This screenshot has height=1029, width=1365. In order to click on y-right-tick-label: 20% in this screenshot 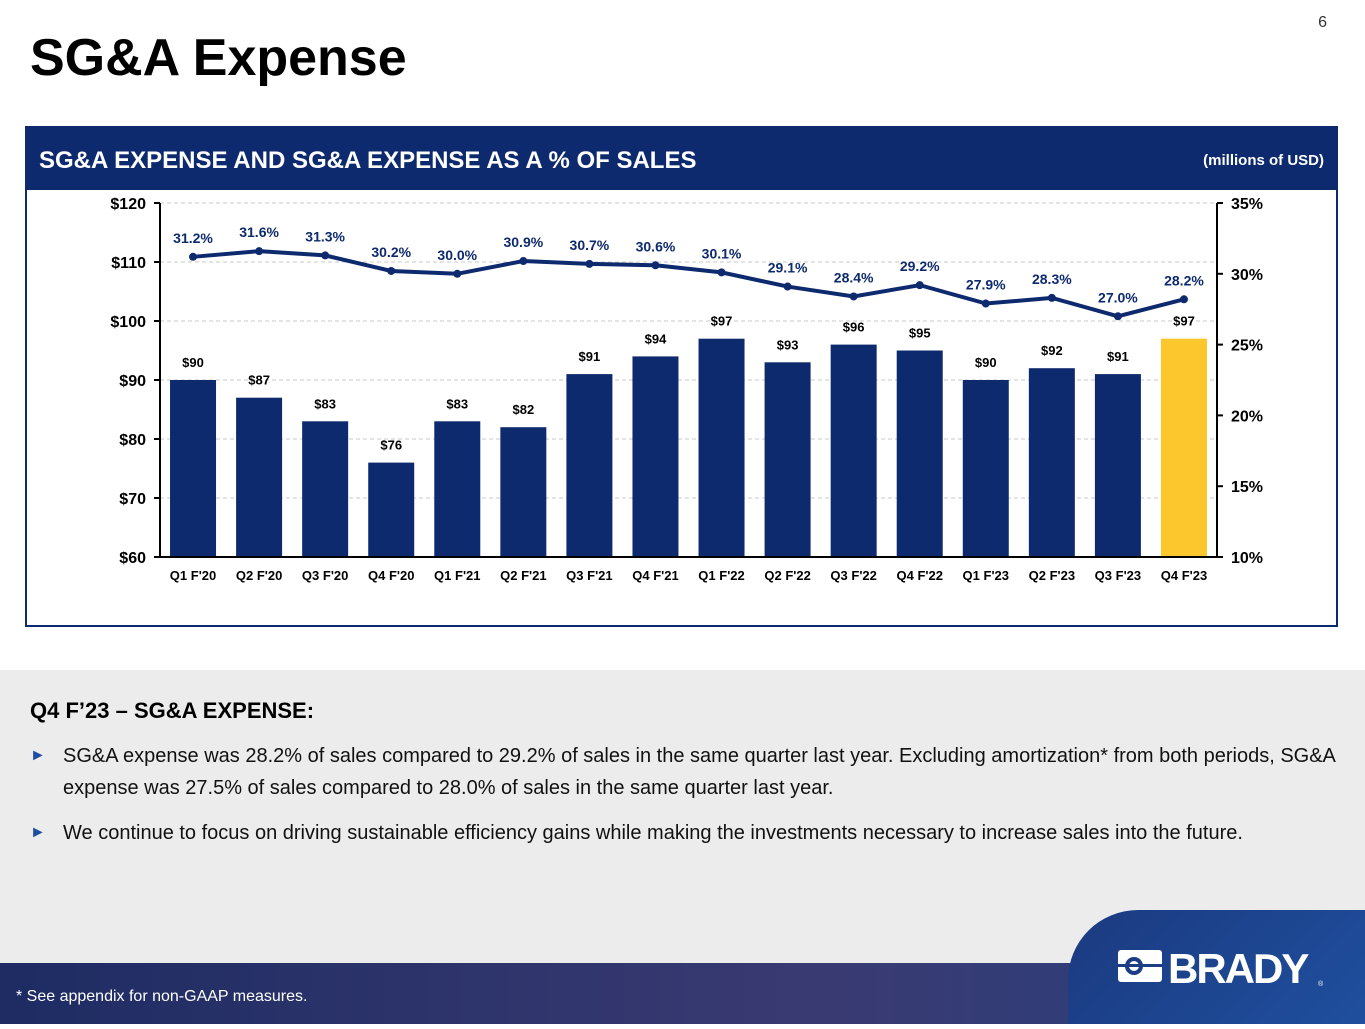, I will do `click(1247, 416)`.